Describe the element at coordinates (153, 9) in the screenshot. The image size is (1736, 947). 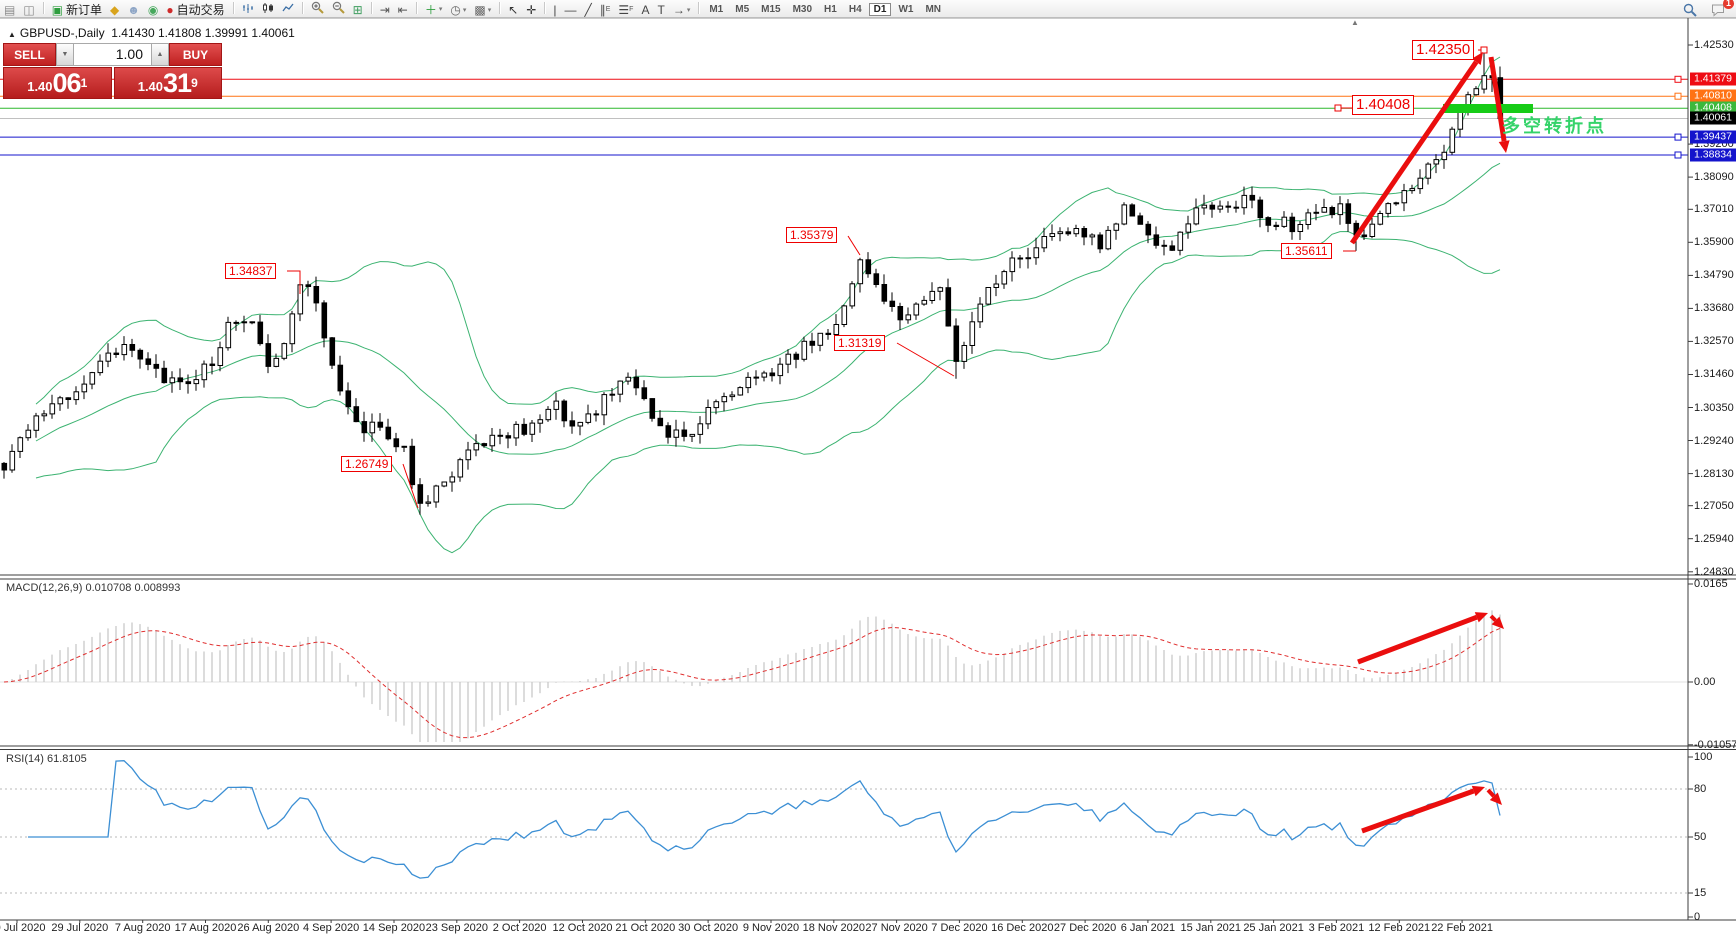
I see `signals-icon: ◉` at that location.